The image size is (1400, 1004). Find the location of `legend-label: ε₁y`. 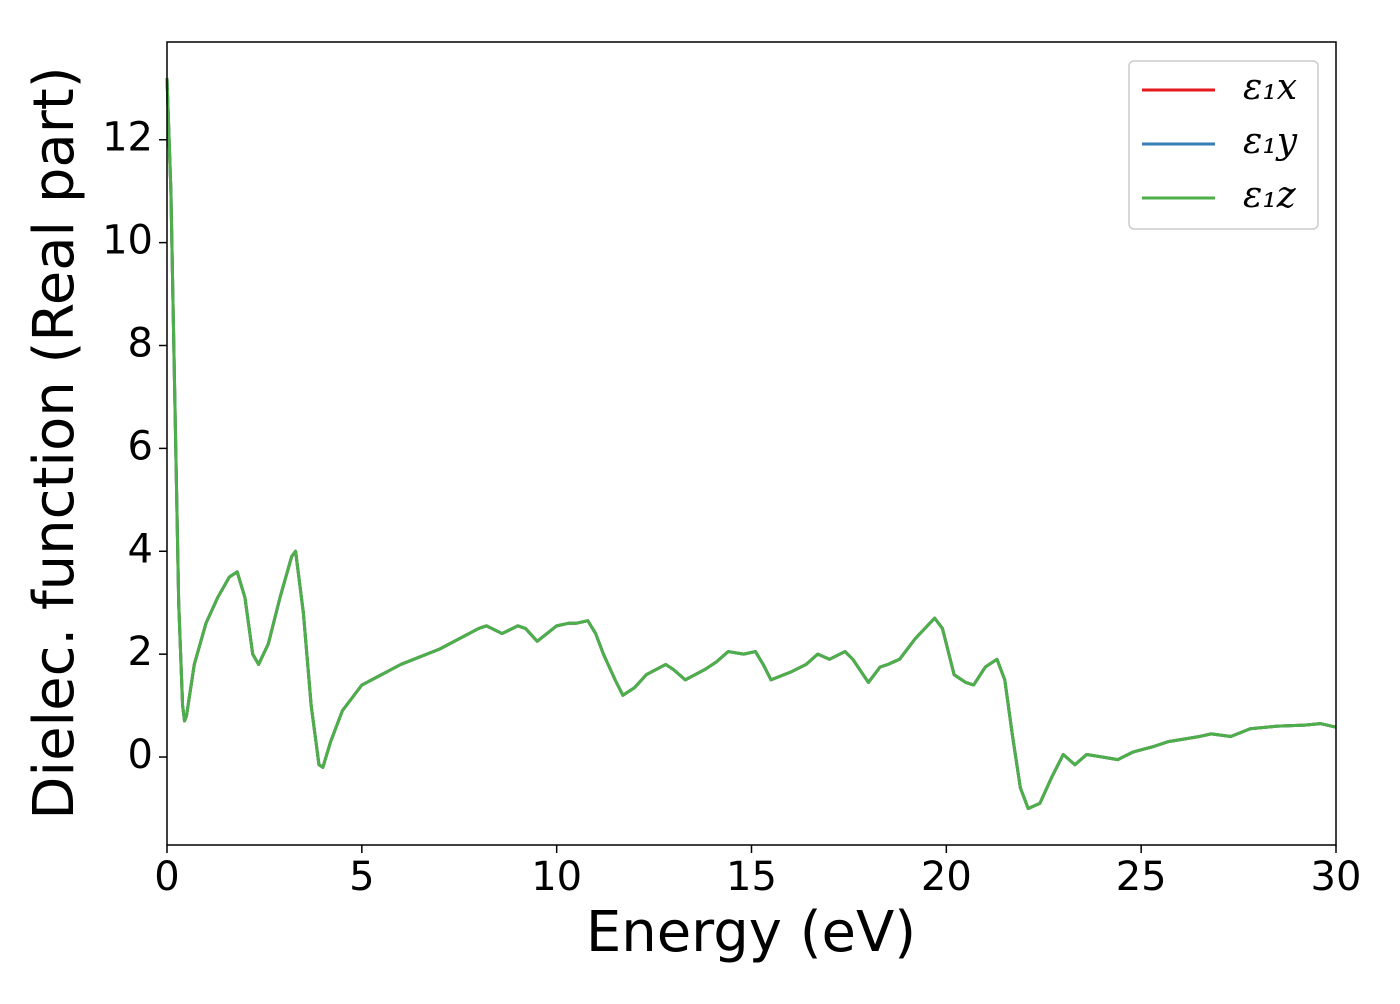

legend-label: ε₁y is located at coordinates (1270, 141).